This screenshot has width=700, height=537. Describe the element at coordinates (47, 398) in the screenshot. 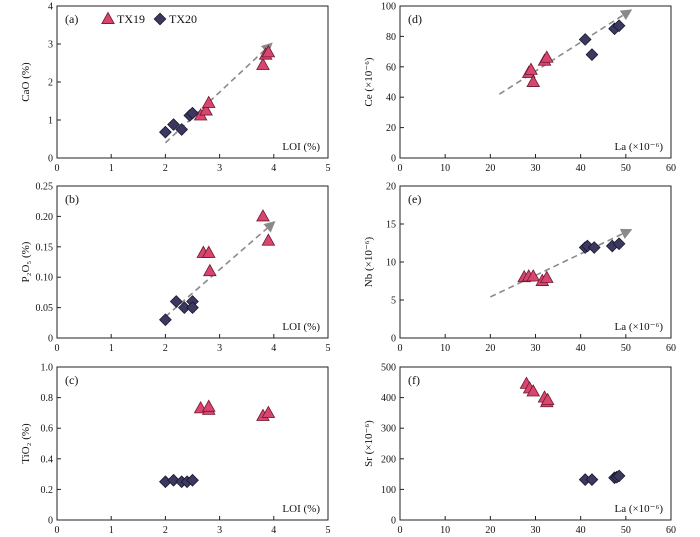

I see `y-tick-label-c: 0.8` at that location.